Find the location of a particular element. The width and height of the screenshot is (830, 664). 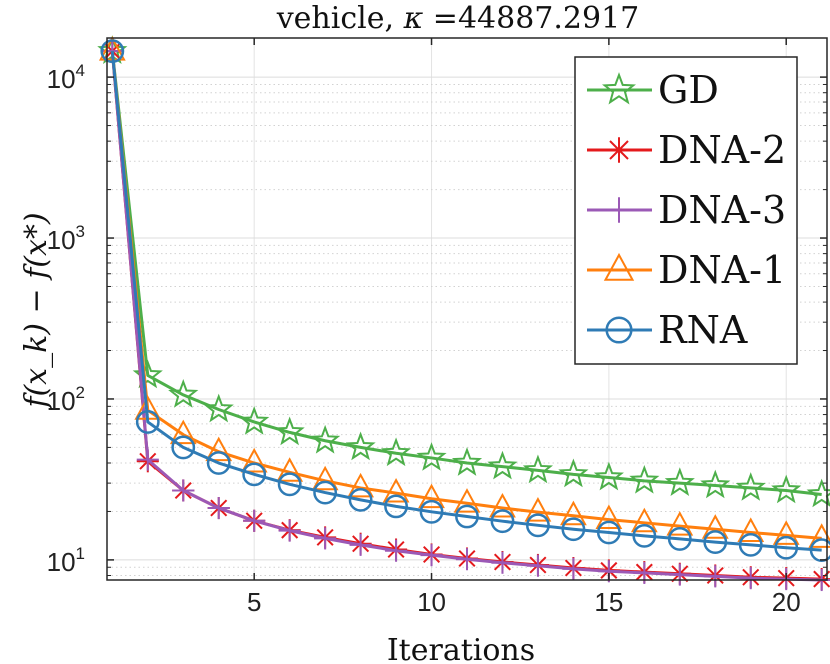

title-kappa: κ is located at coordinates (413, 18).